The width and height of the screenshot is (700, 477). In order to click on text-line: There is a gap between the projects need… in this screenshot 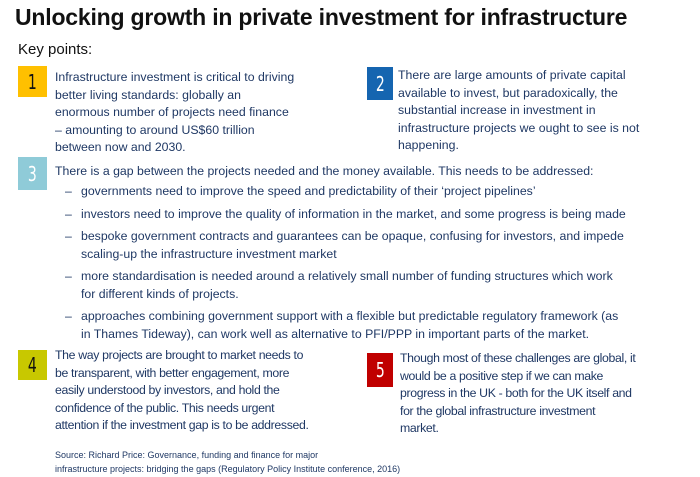, I will do `click(324, 171)`.